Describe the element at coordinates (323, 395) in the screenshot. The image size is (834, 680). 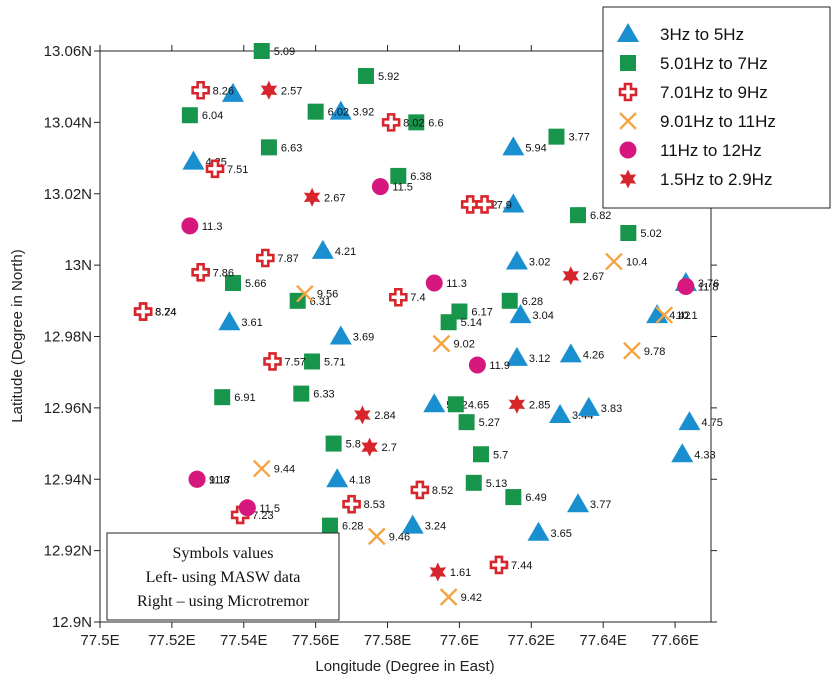
I see `point-label: 6.33` at that location.